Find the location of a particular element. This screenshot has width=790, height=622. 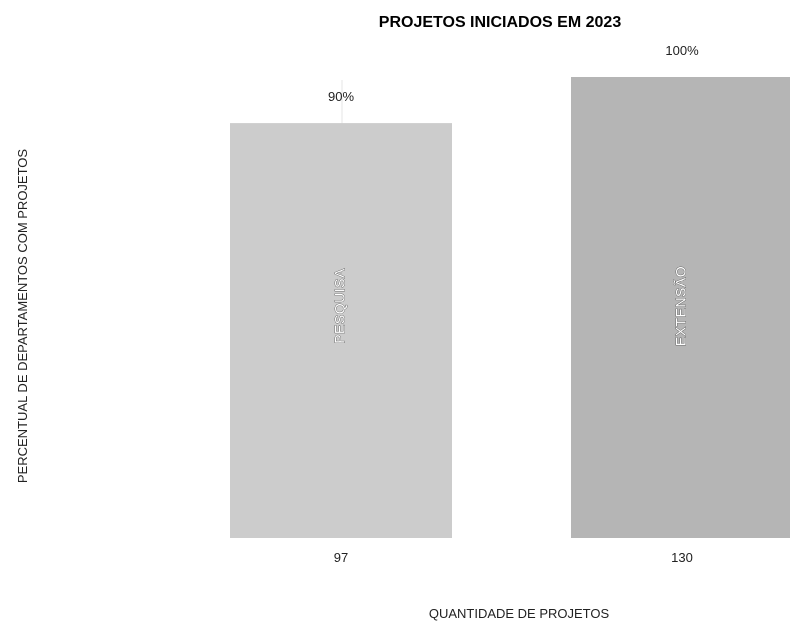

y-axis-label: PERCENTUAL DE DEPARTAMENTOS COM PROJETOS is located at coordinates (22, 316).